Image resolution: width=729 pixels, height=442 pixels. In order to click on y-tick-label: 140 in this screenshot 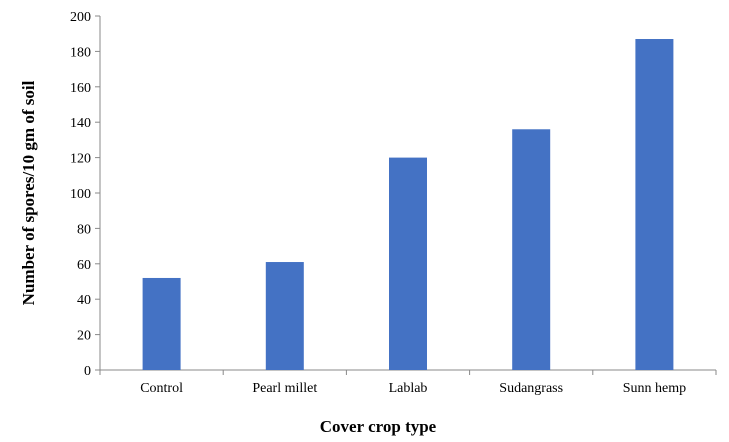, I will do `click(80, 123)`.